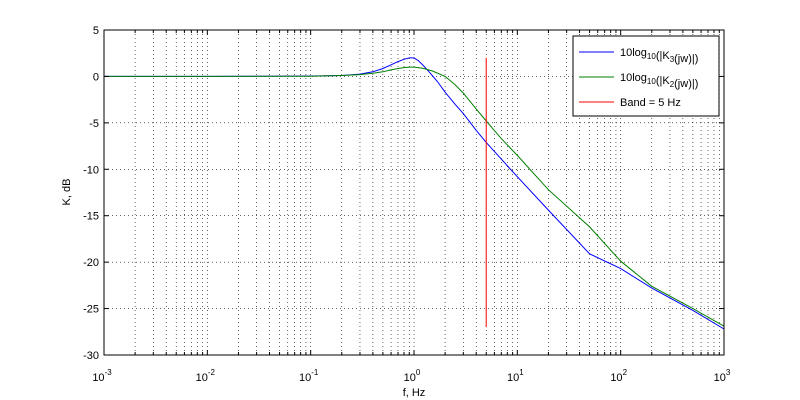 The height and width of the screenshot is (400, 800). I want to click on x-tick-label: 10³, so click(722, 376).